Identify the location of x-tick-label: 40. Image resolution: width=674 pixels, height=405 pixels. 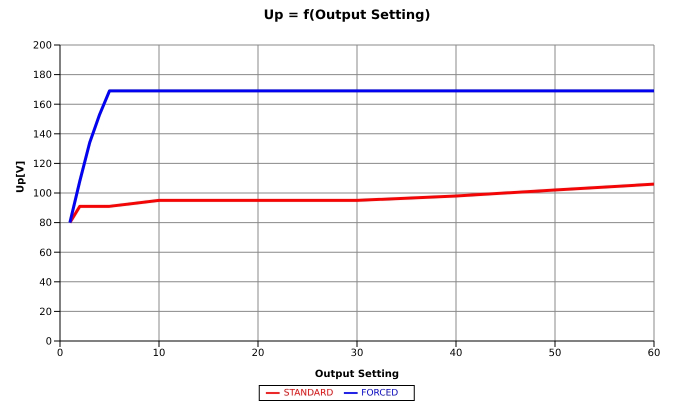
(456, 354).